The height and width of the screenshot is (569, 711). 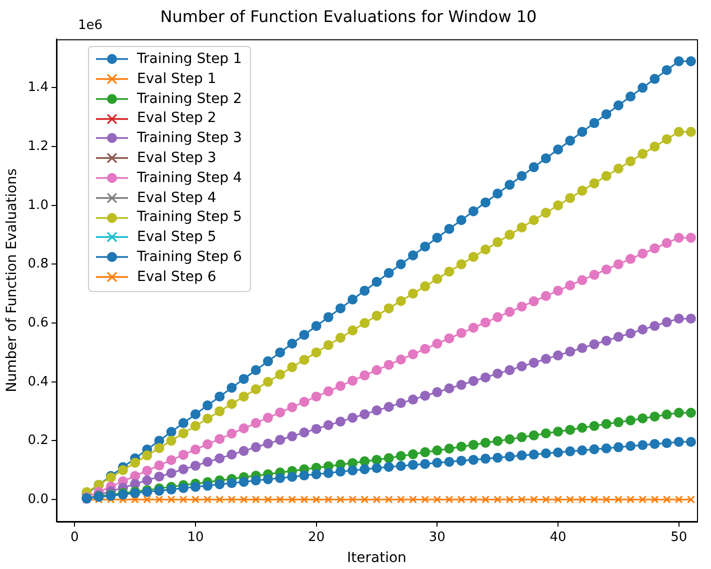 What do you see at coordinates (195, 537) in the screenshot?
I see `x-tick-label: 10` at bounding box center [195, 537].